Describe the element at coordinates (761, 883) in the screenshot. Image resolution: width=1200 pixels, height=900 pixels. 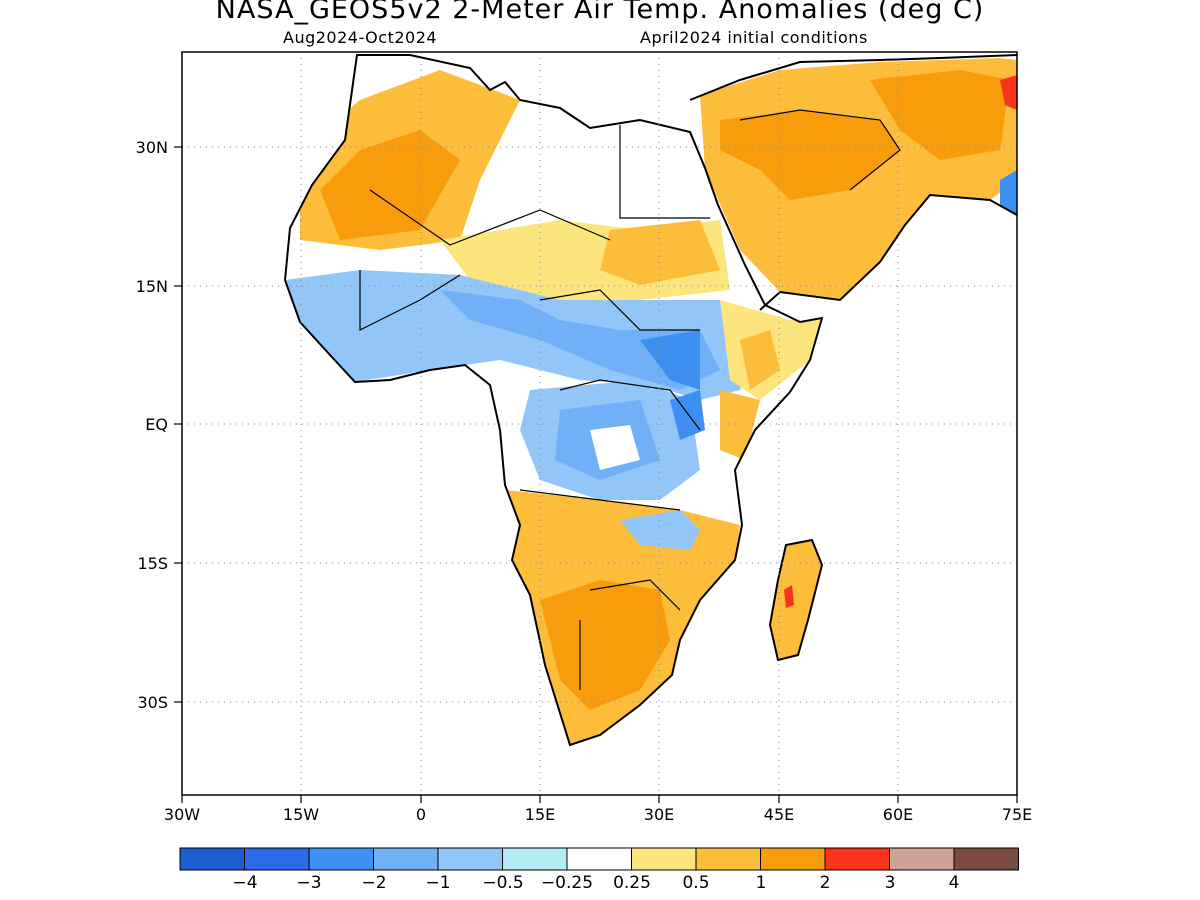
I see `colorbar-label: 1` at that location.